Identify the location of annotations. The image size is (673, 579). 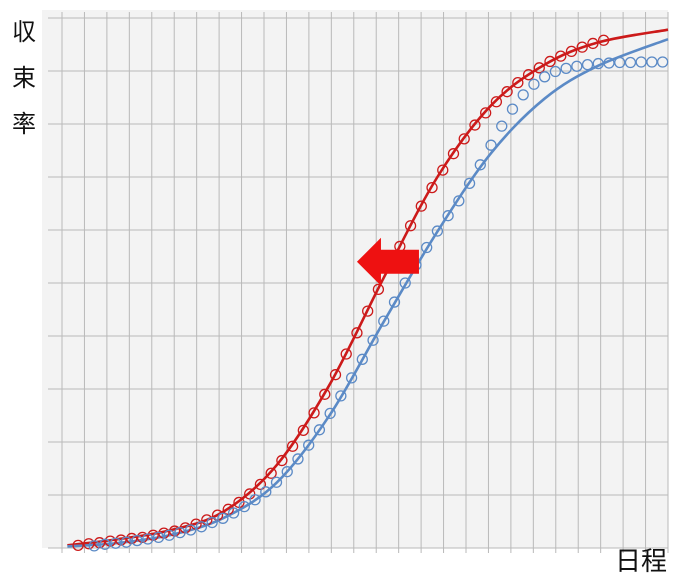
(387, 261).